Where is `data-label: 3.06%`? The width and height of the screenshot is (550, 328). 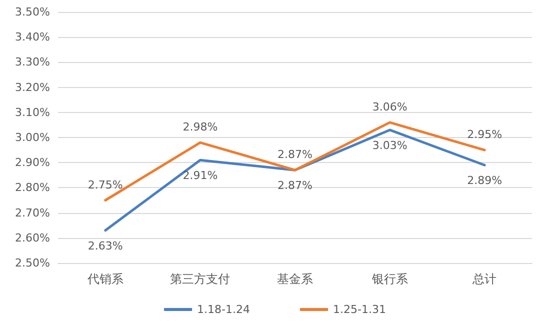 data-label: 3.06% is located at coordinates (390, 107).